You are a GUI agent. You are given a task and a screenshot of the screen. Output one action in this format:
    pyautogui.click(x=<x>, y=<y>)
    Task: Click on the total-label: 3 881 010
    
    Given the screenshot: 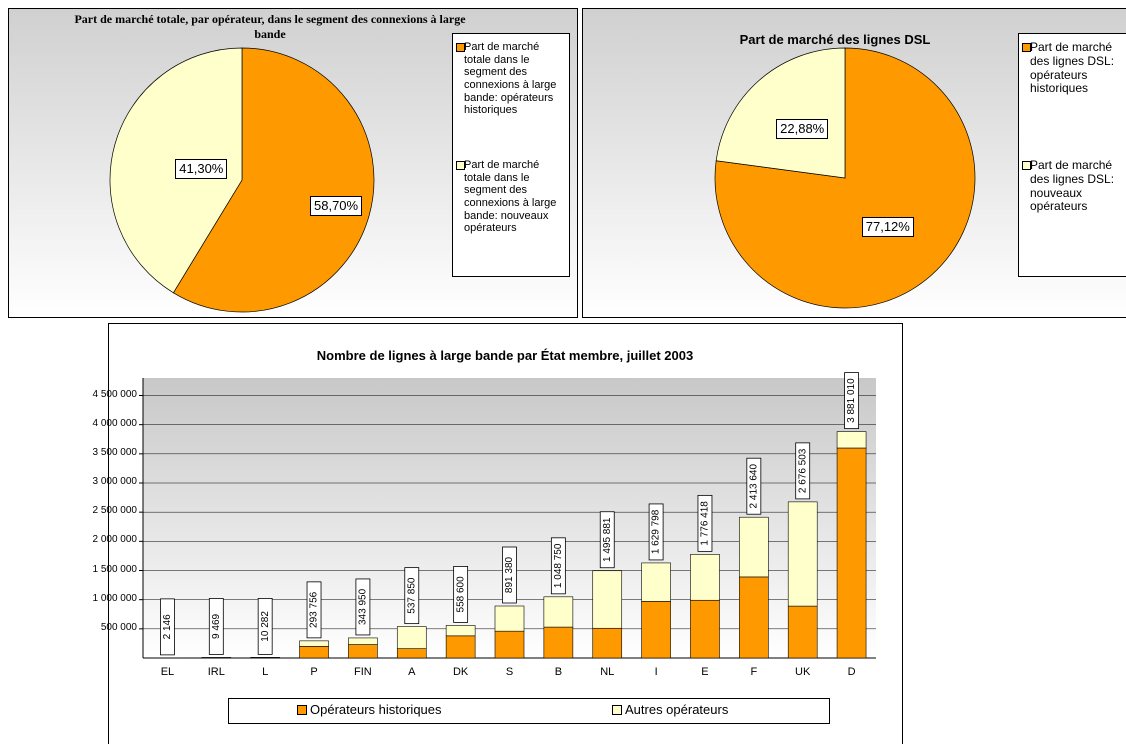 What is the action you would take?
    pyautogui.click(x=851, y=400)
    